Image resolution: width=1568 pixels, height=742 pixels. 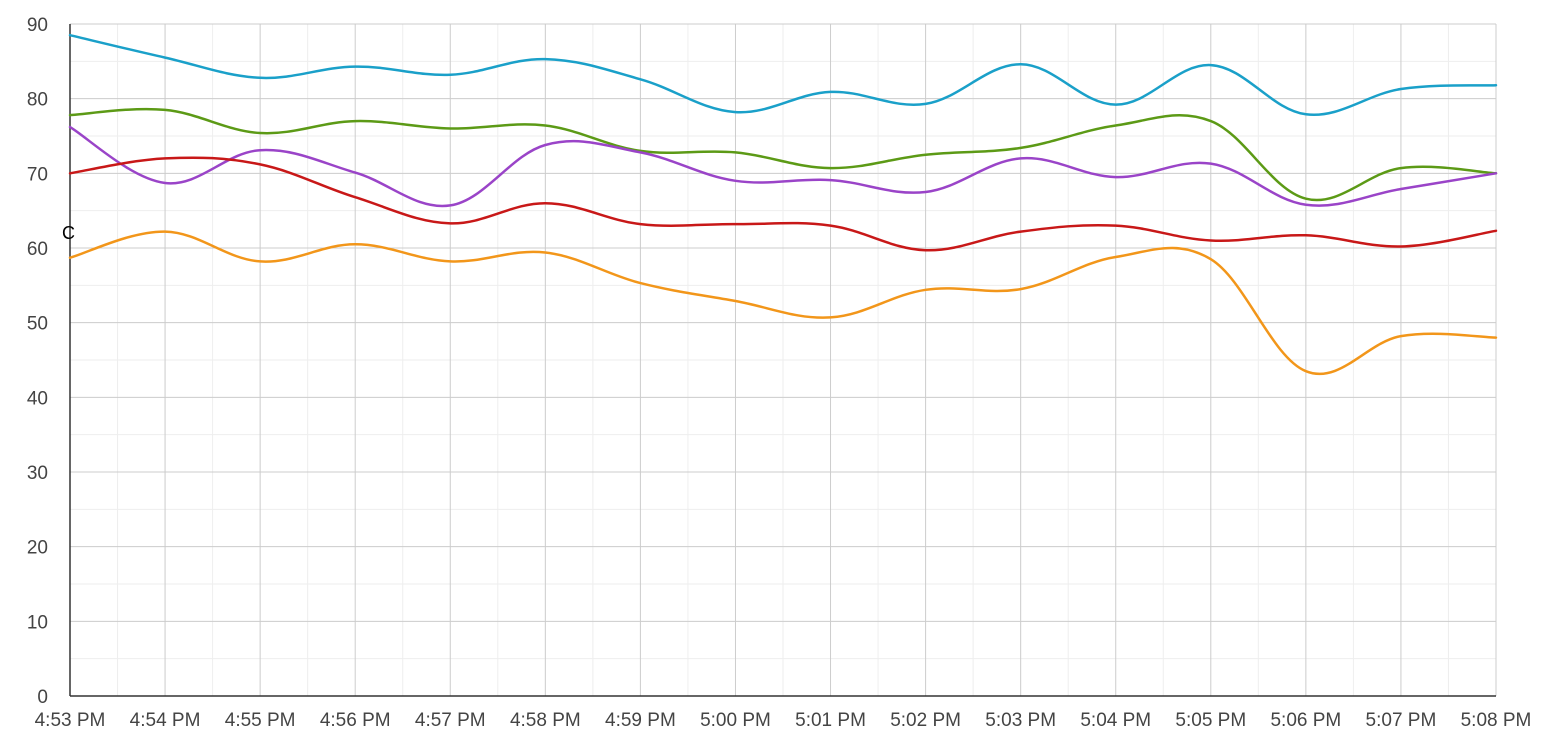 I want to click on x-tick-label: 5:04 PM, so click(x=1115, y=720).